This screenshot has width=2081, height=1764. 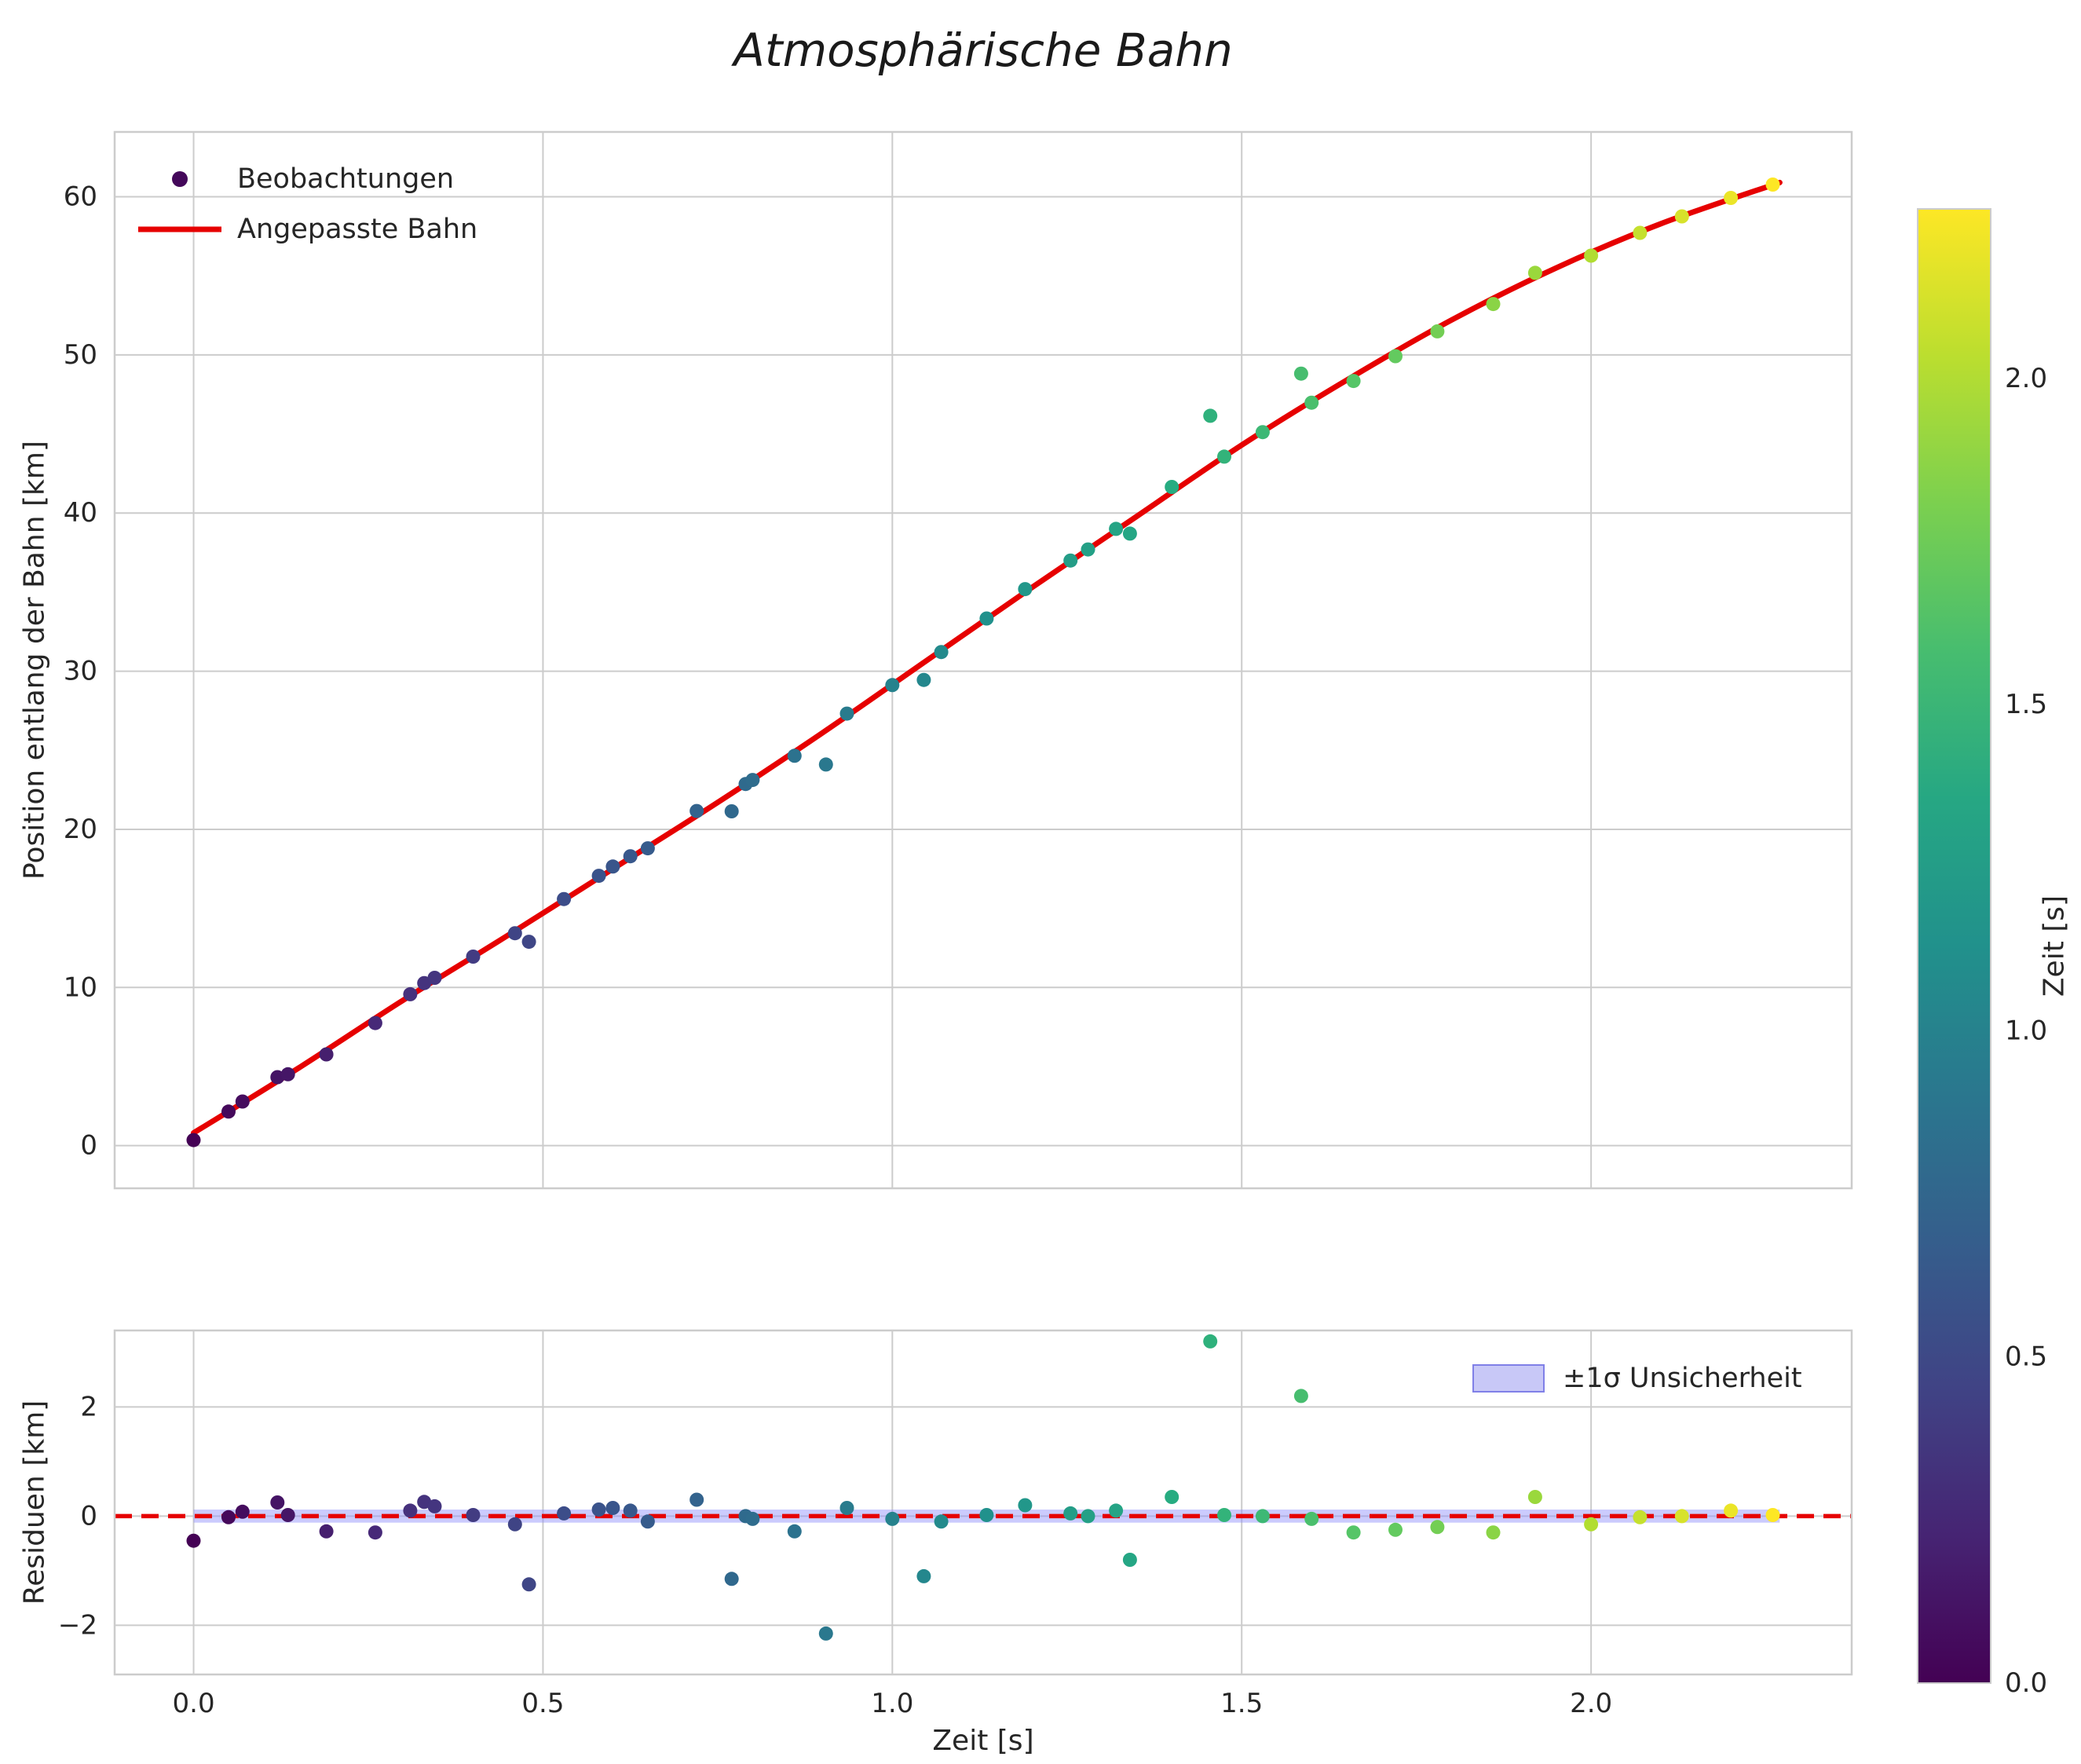 What do you see at coordinates (1591, 1704) in the screenshot?
I see `xtick-label: 2.0` at bounding box center [1591, 1704].